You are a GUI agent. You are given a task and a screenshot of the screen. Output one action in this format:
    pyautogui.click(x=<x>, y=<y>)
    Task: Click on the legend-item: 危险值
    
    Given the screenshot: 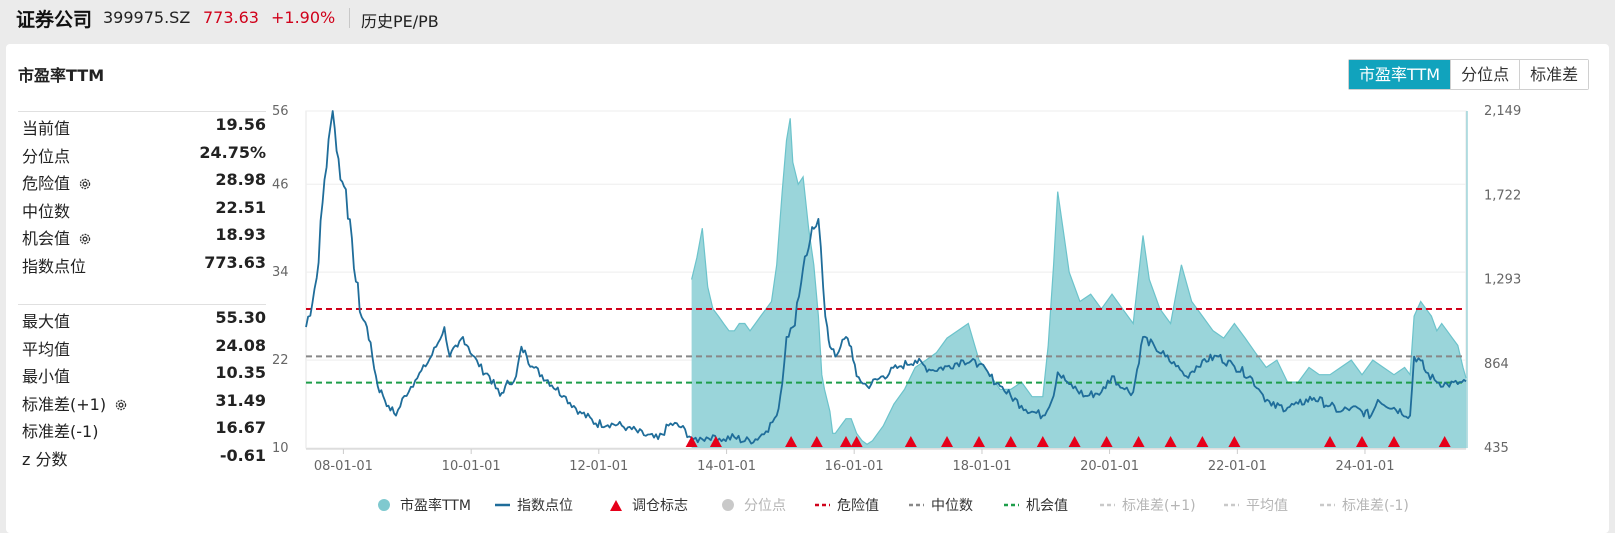 What is the action you would take?
    pyautogui.click(x=847, y=506)
    